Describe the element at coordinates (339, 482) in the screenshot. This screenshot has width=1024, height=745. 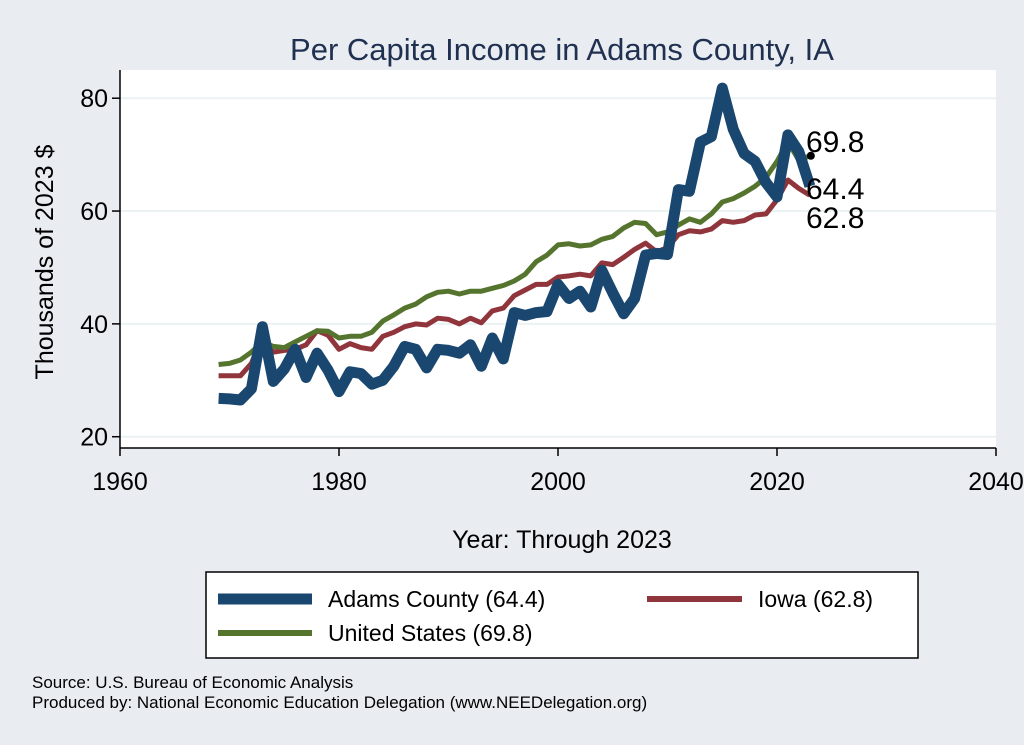
I see `x-tick-label-1980: 1980` at that location.